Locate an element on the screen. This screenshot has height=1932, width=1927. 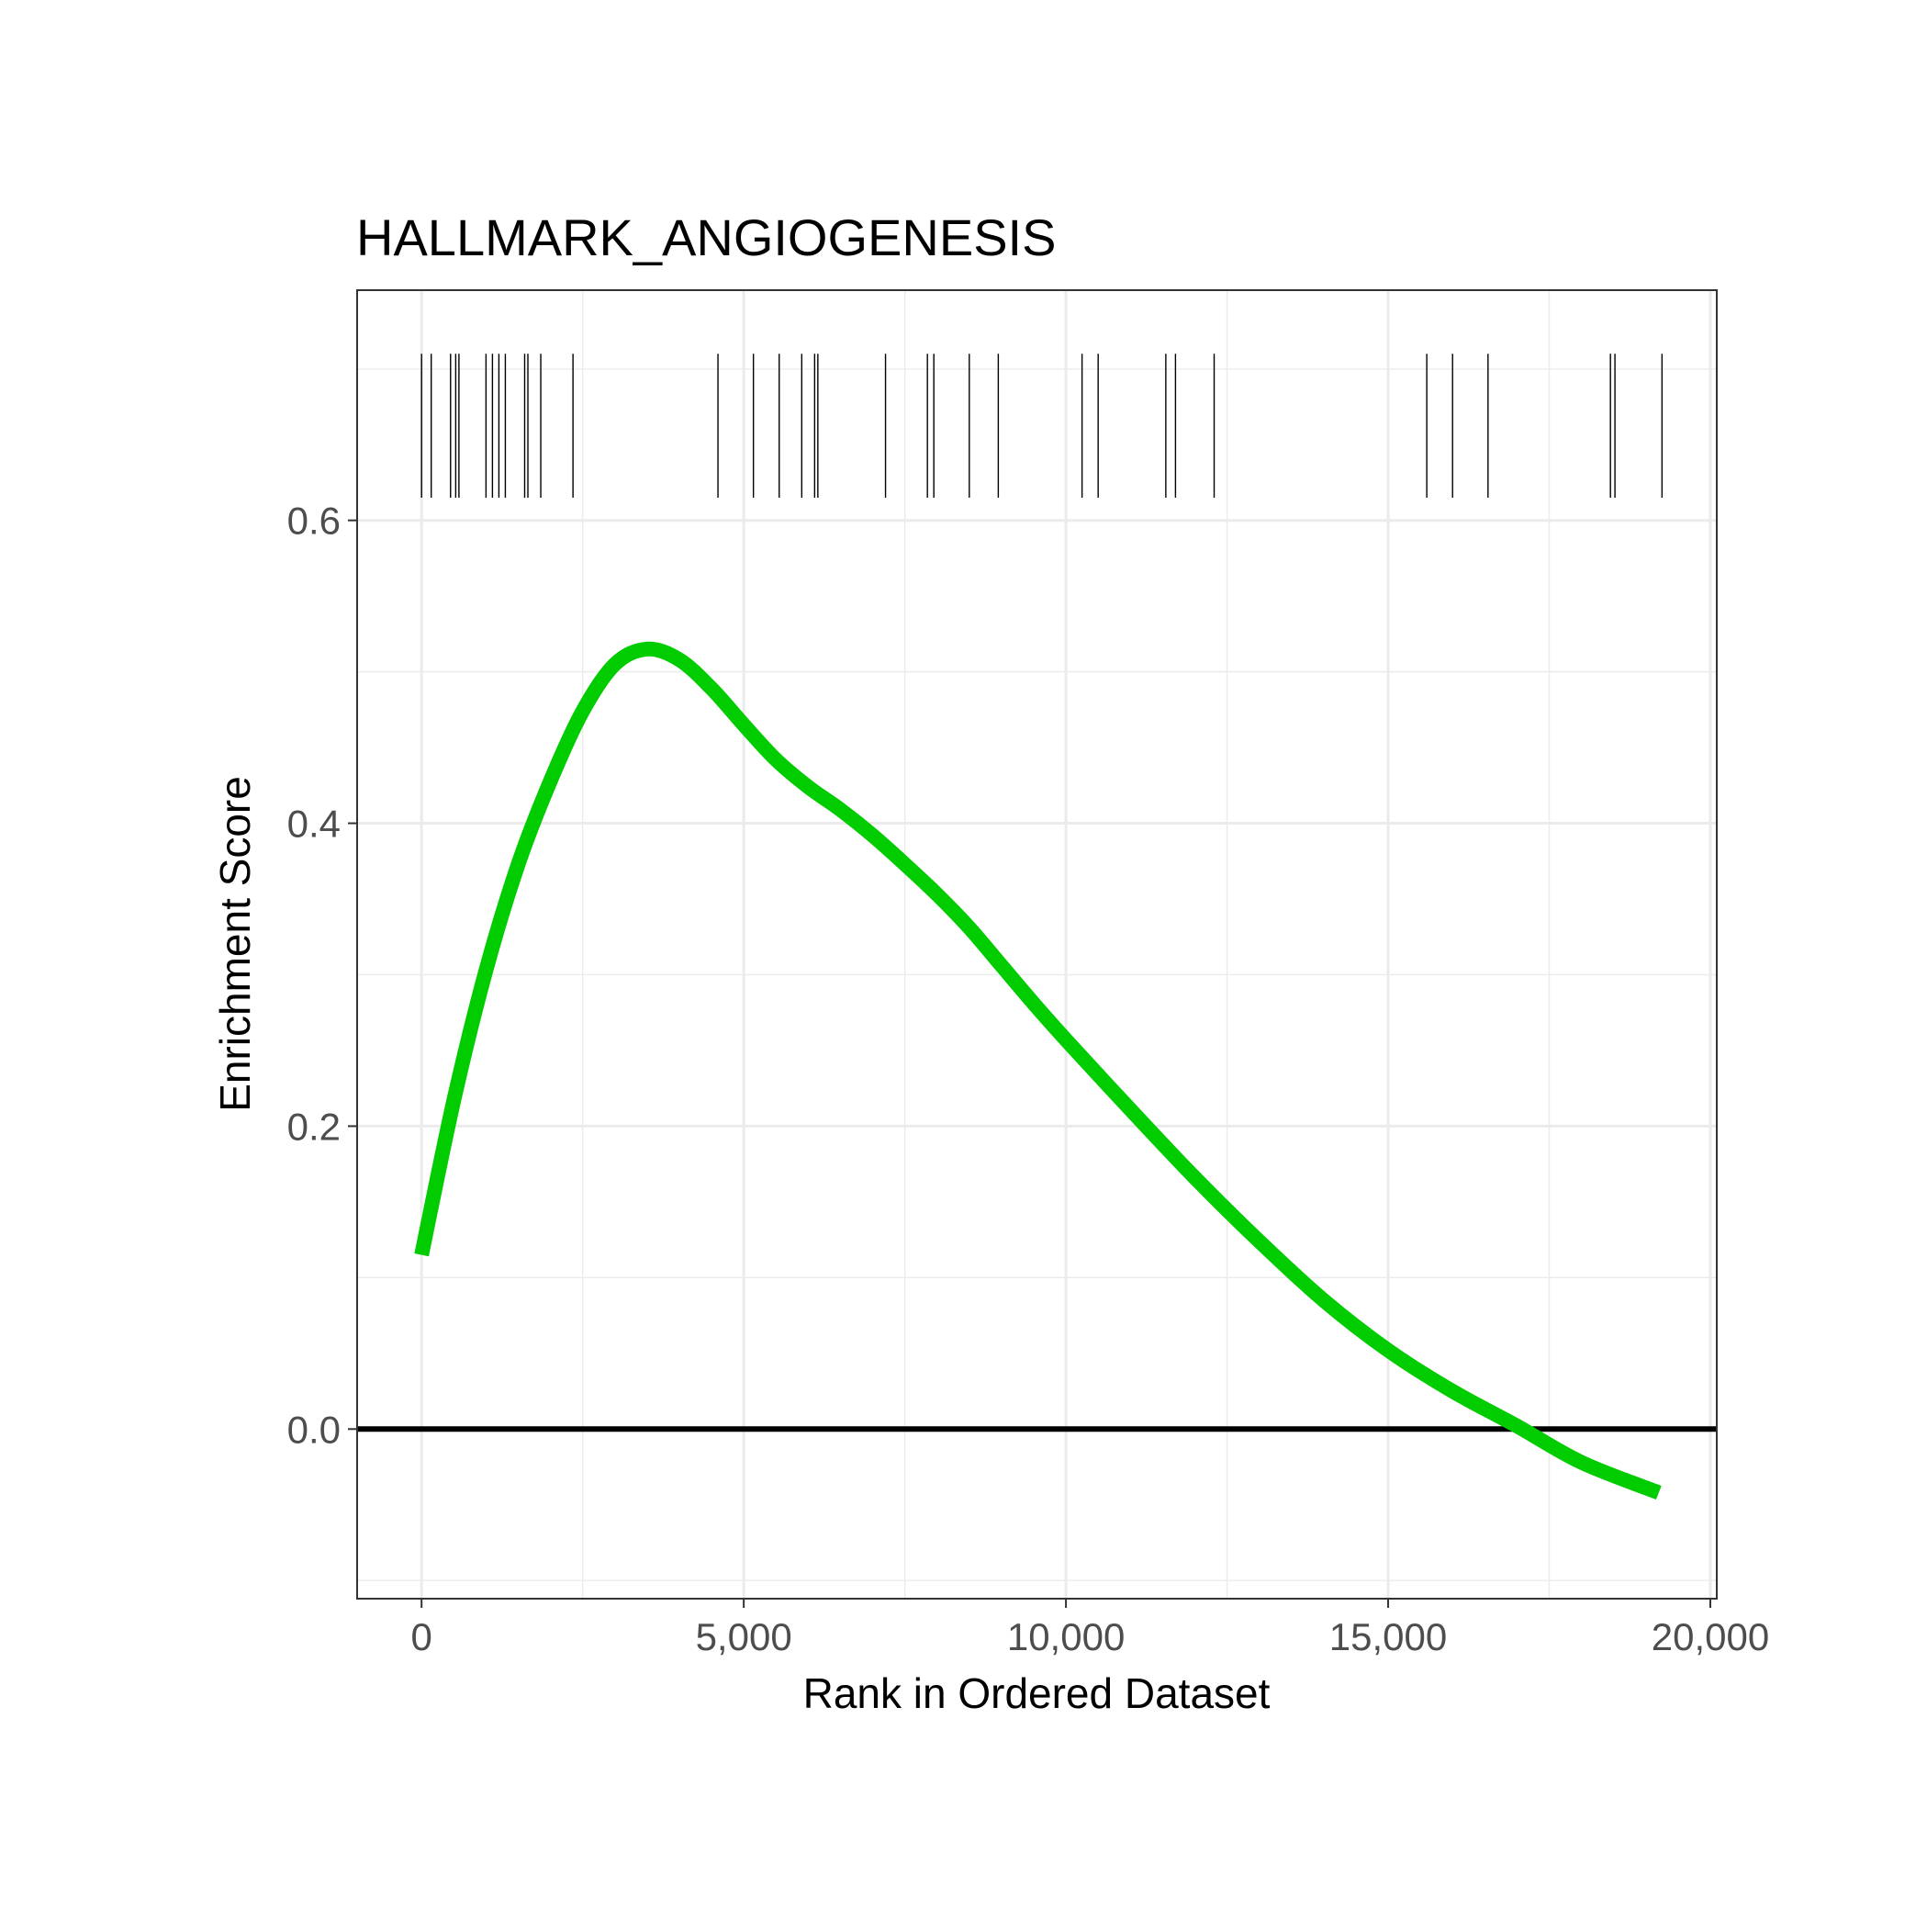
y-tick-label: 0.6 is located at coordinates (314, 521).